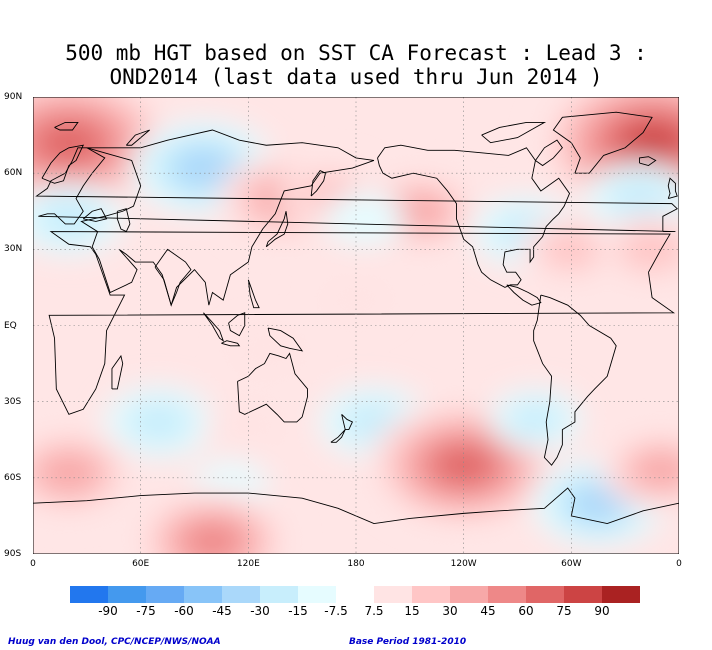 Image resolution: width=712 pixels, height=650 pixels. What do you see at coordinates (137, 137) in the screenshot?
I see `coastline-novaya` at bounding box center [137, 137].